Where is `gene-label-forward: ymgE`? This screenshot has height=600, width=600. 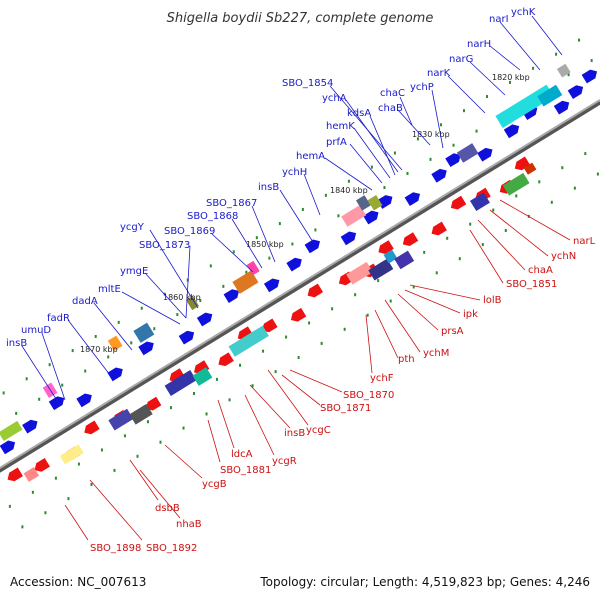
gene-label-forward: ymgE is located at coordinates (153, 292).